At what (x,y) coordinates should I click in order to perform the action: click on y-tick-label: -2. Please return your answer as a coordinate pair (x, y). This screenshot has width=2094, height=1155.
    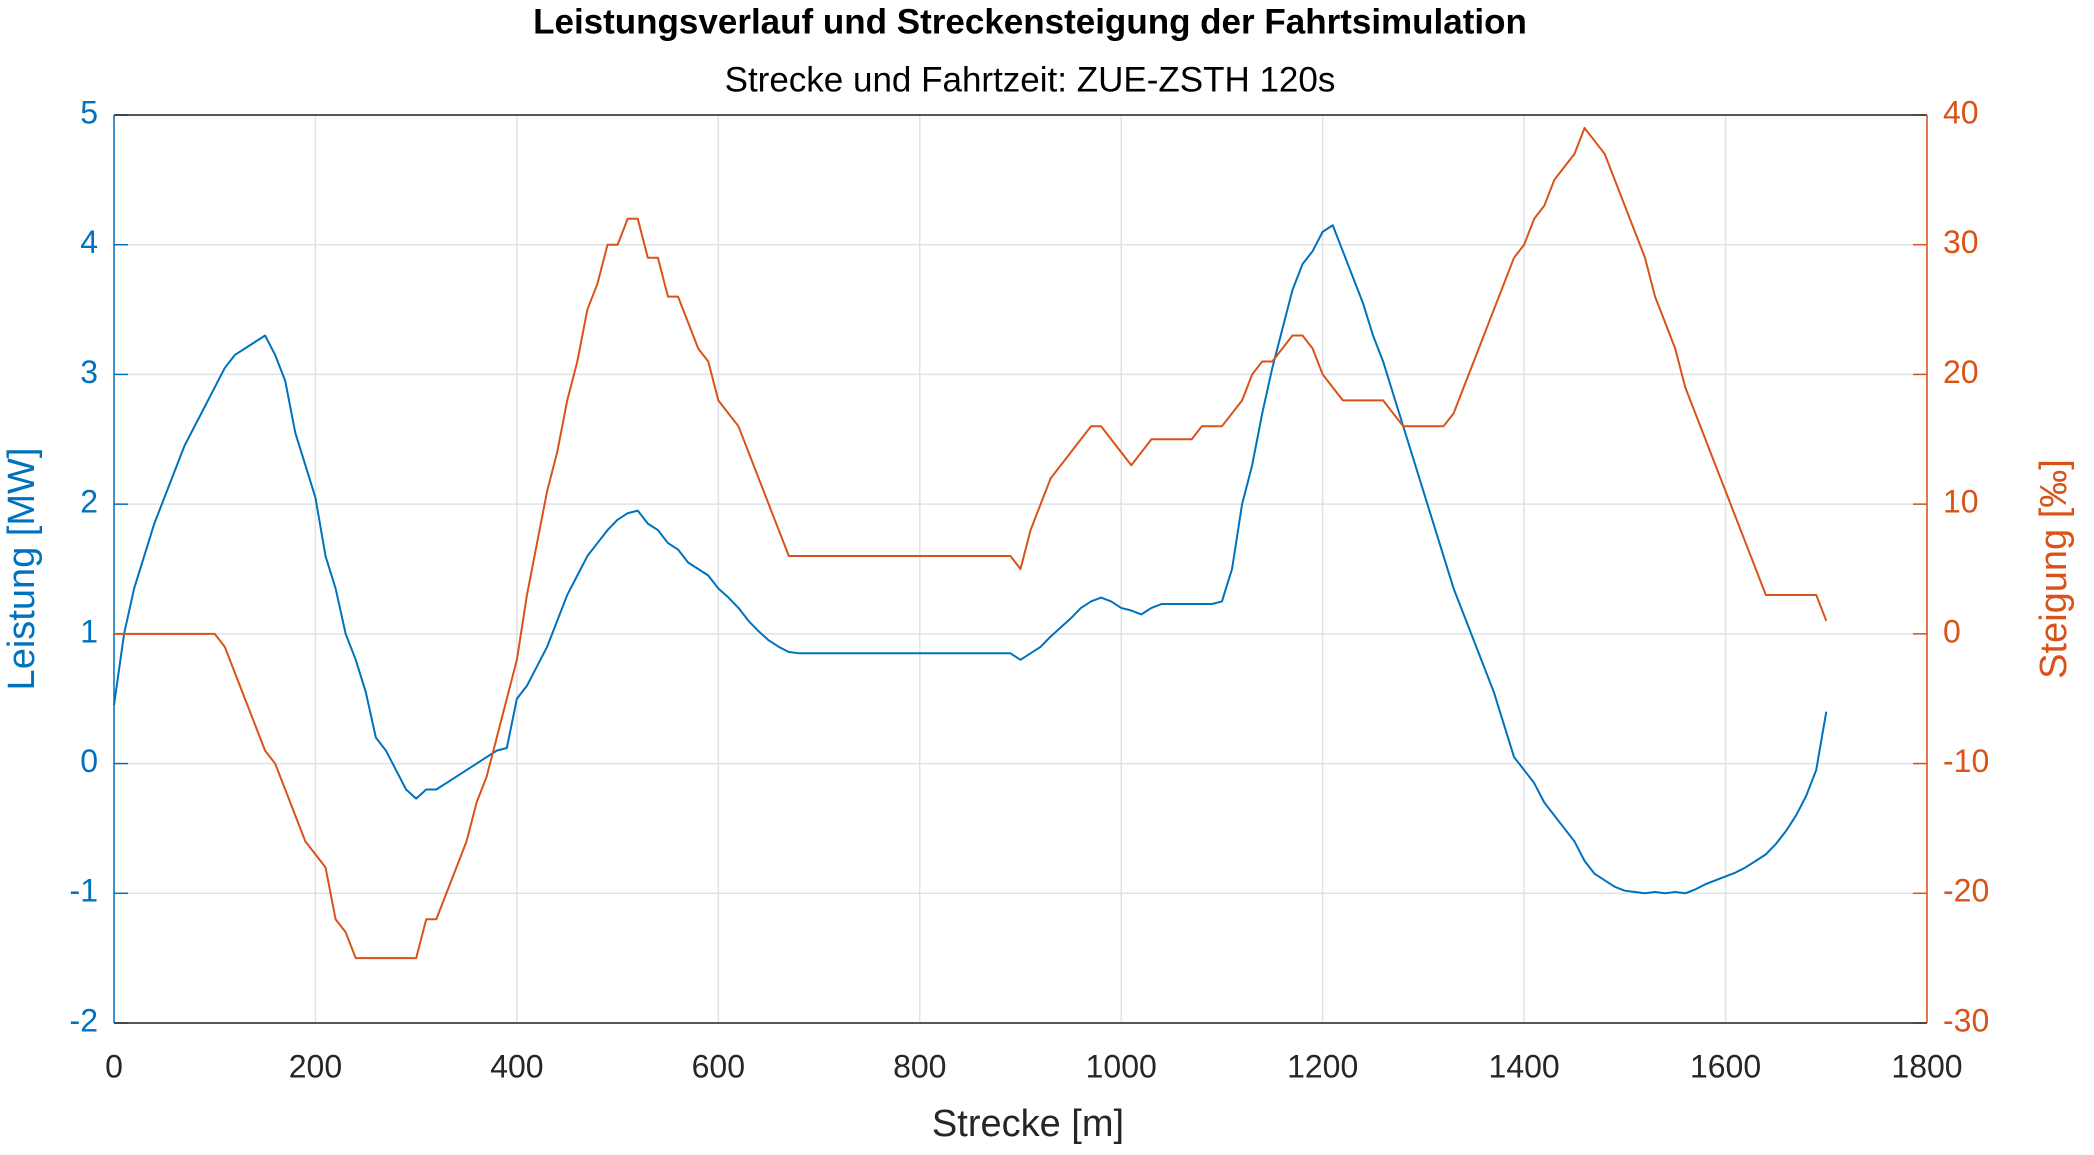
    Looking at the image, I should click on (84, 1020).